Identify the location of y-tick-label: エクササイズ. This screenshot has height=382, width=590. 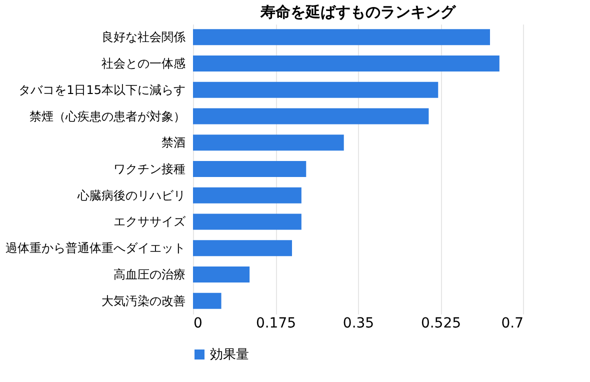
(150, 221).